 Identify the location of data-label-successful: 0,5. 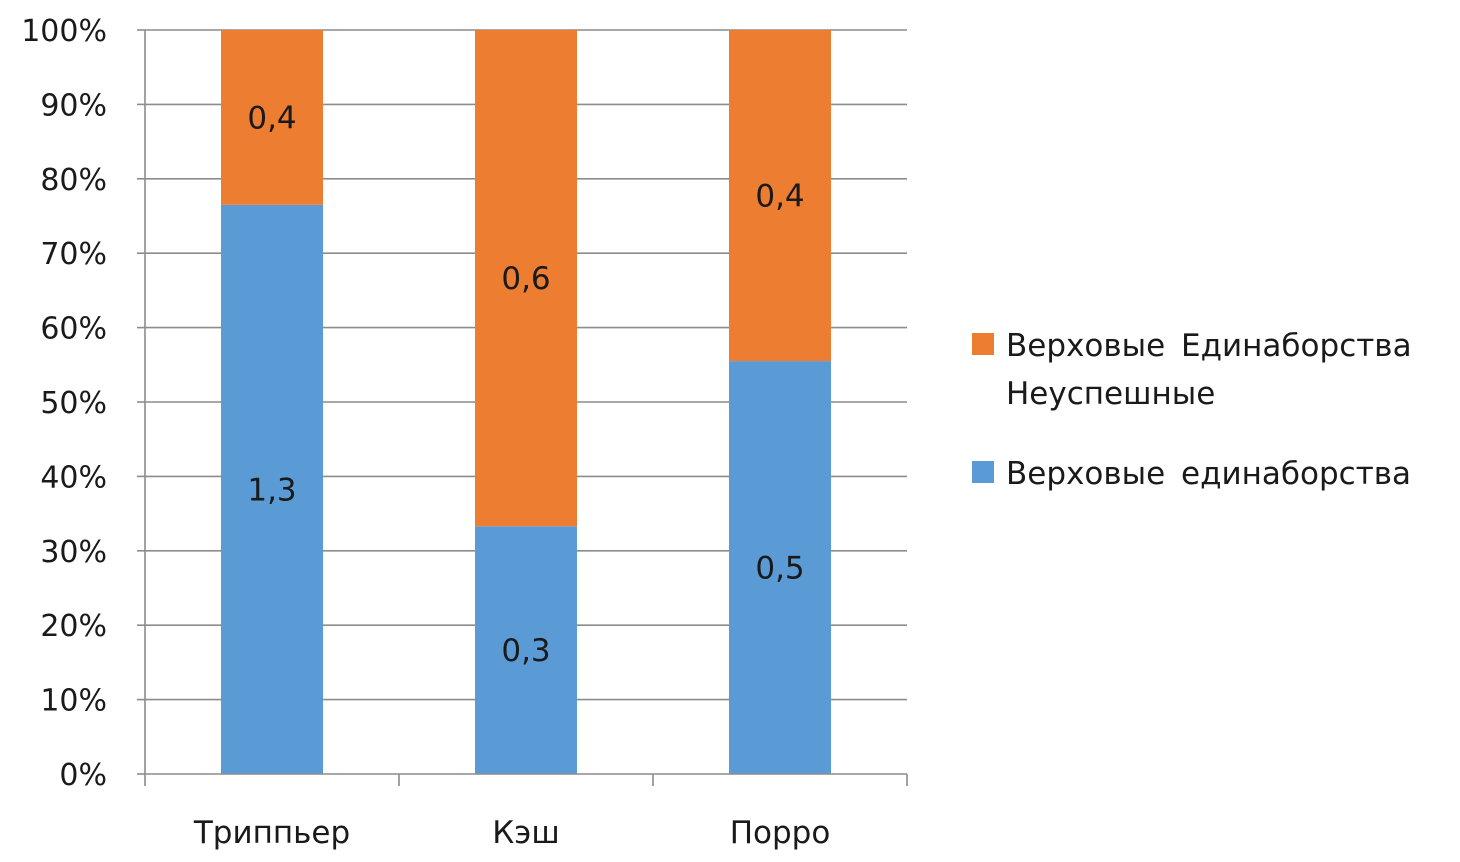
(779, 569).